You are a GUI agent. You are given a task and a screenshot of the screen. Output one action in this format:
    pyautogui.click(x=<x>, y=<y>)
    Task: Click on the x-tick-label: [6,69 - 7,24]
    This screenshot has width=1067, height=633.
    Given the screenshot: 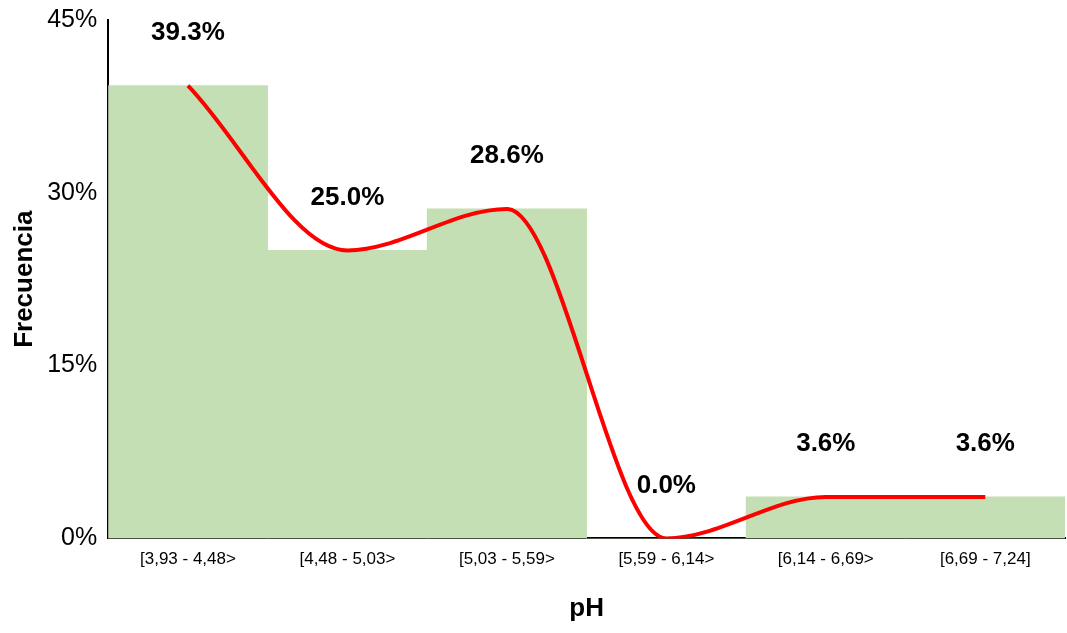 What is the action you would take?
    pyautogui.click(x=985, y=559)
    